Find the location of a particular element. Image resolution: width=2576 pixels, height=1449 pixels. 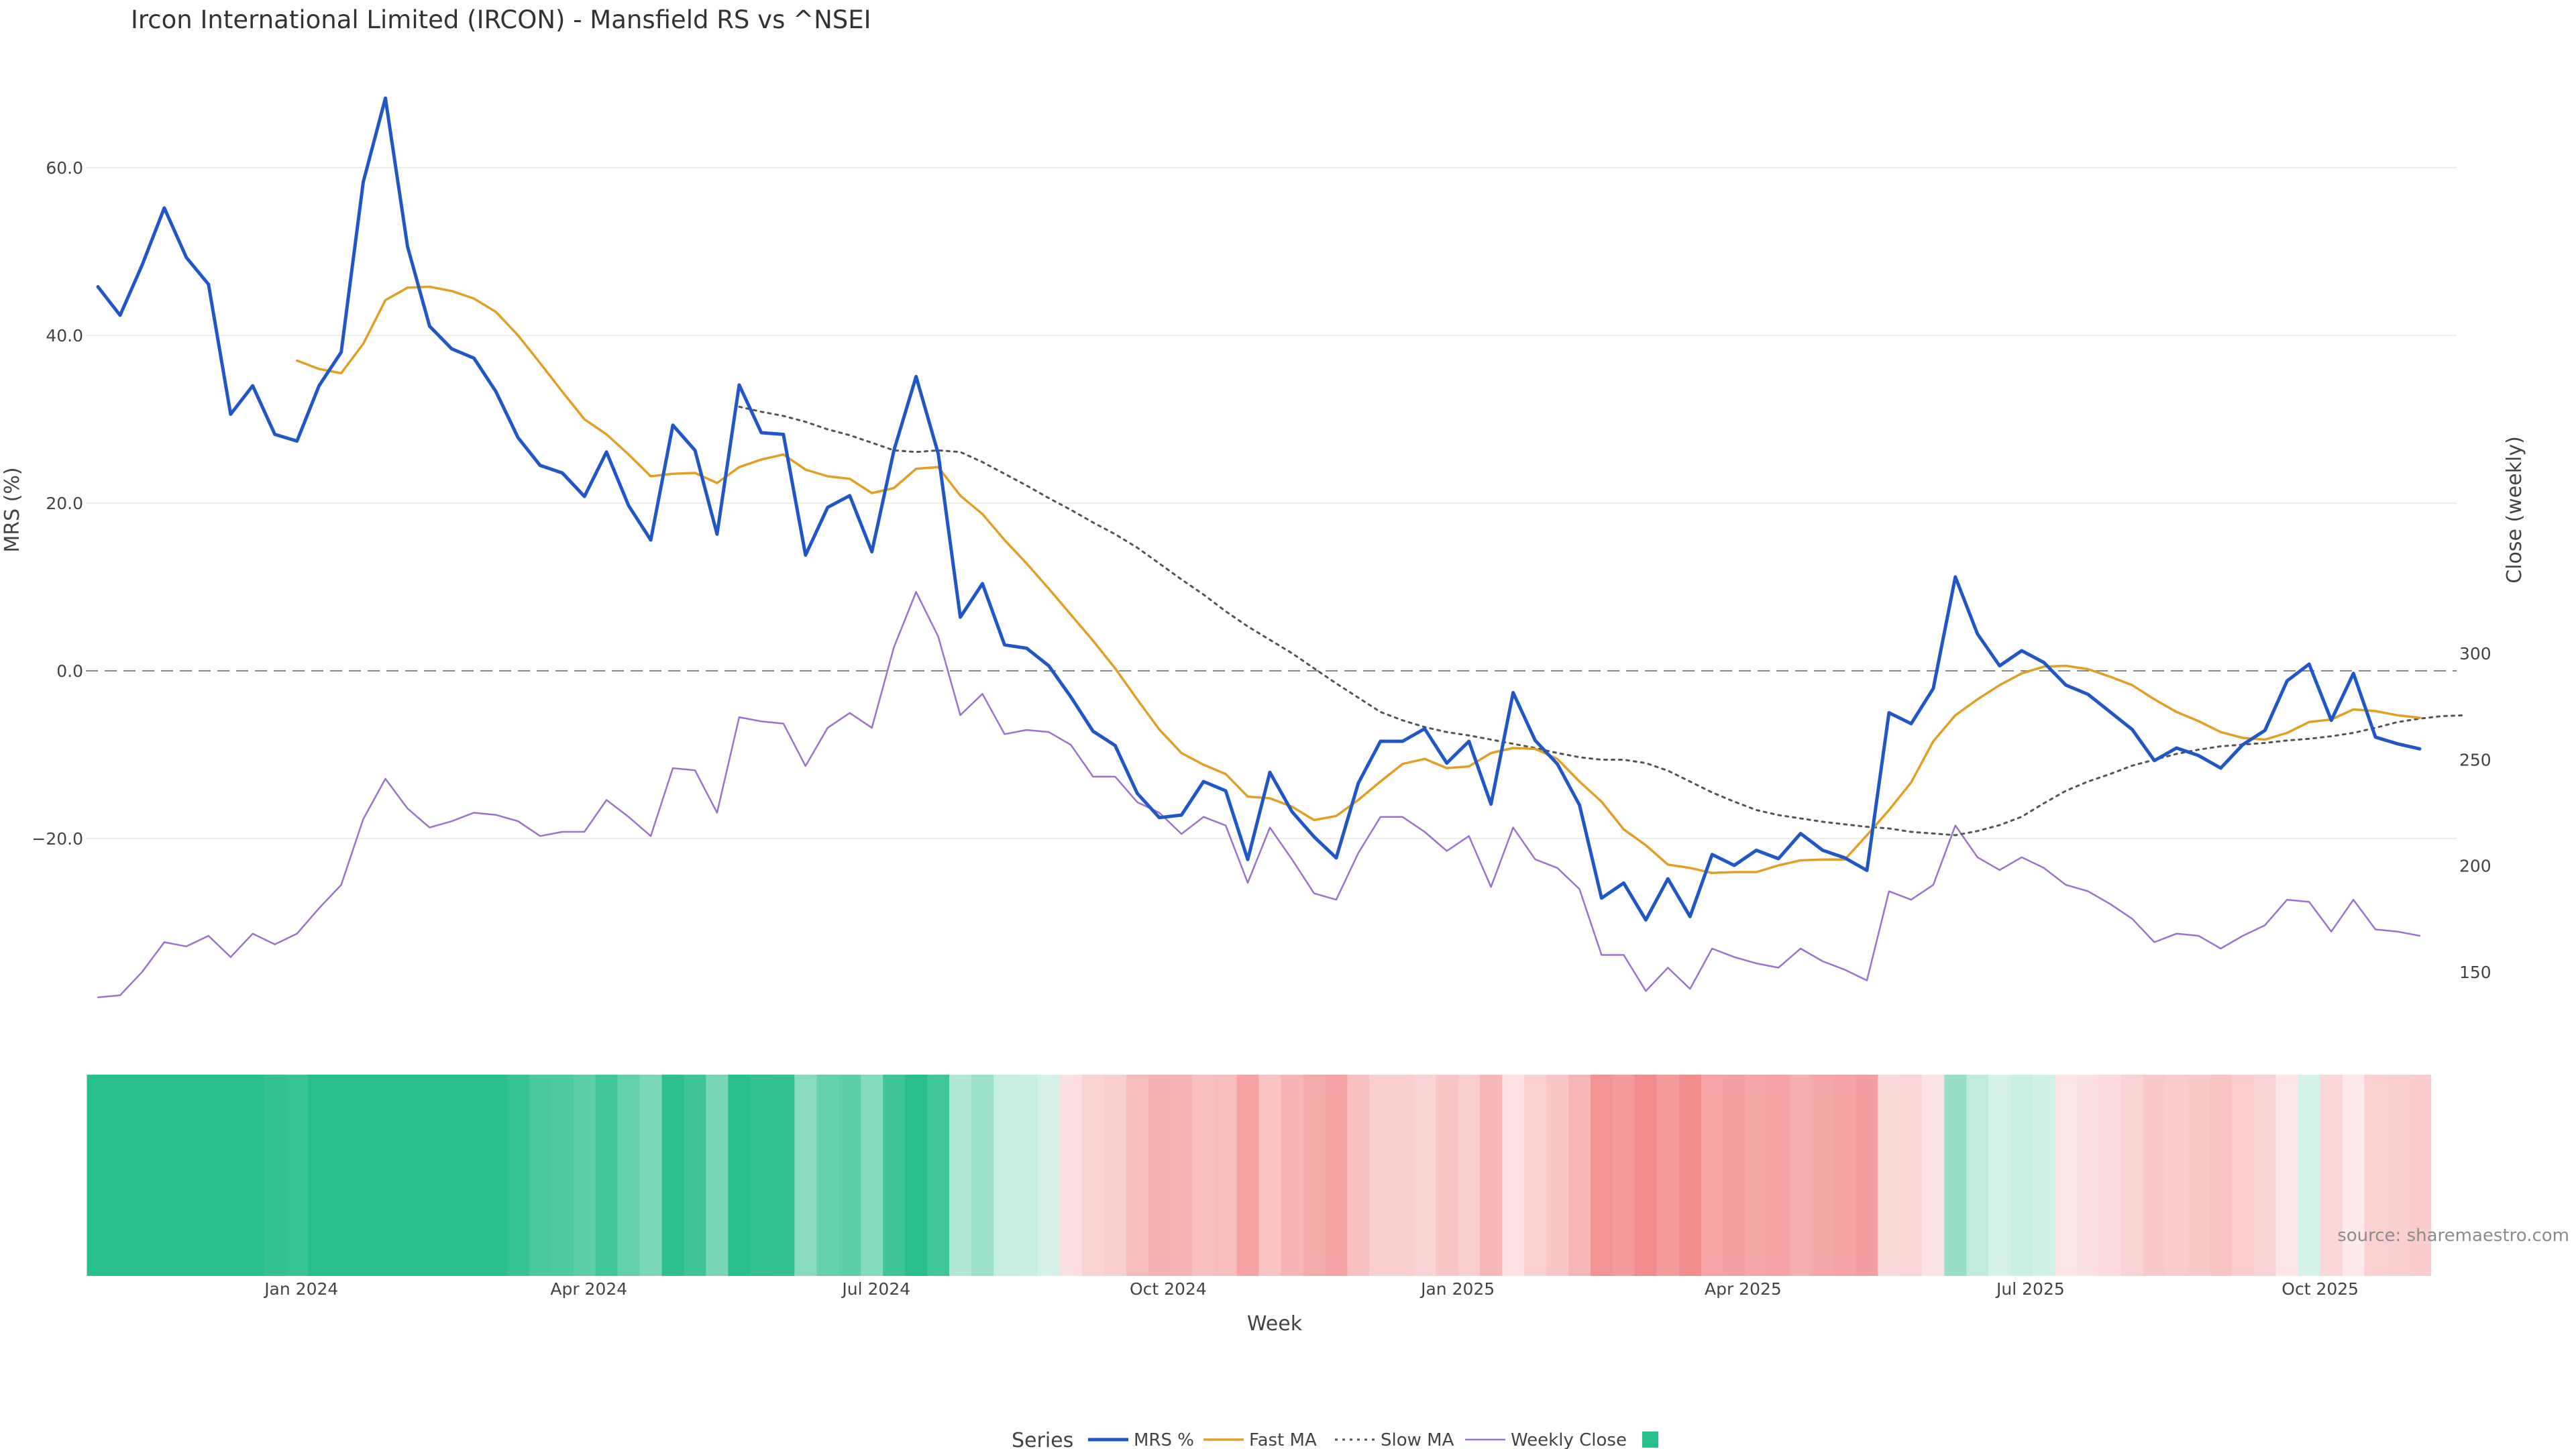

x-tick-label: Jan 2024 is located at coordinates (300, 1289).